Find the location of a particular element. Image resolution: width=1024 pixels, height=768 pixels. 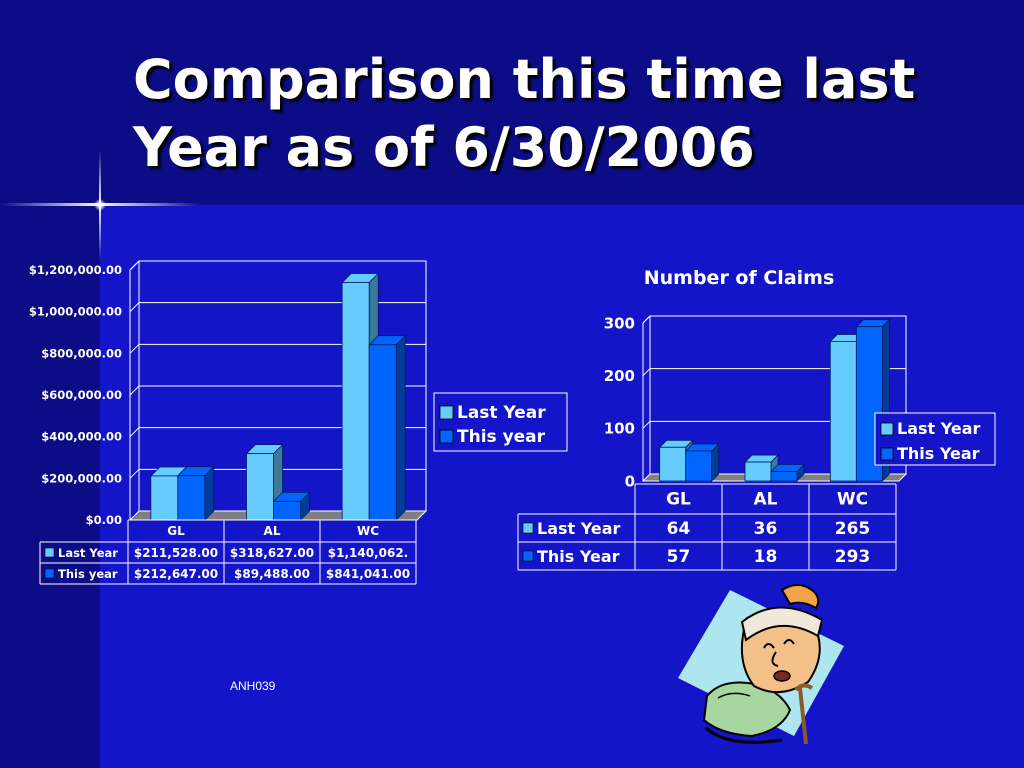

y-tick-label: $600,000.00 is located at coordinates (81, 395).